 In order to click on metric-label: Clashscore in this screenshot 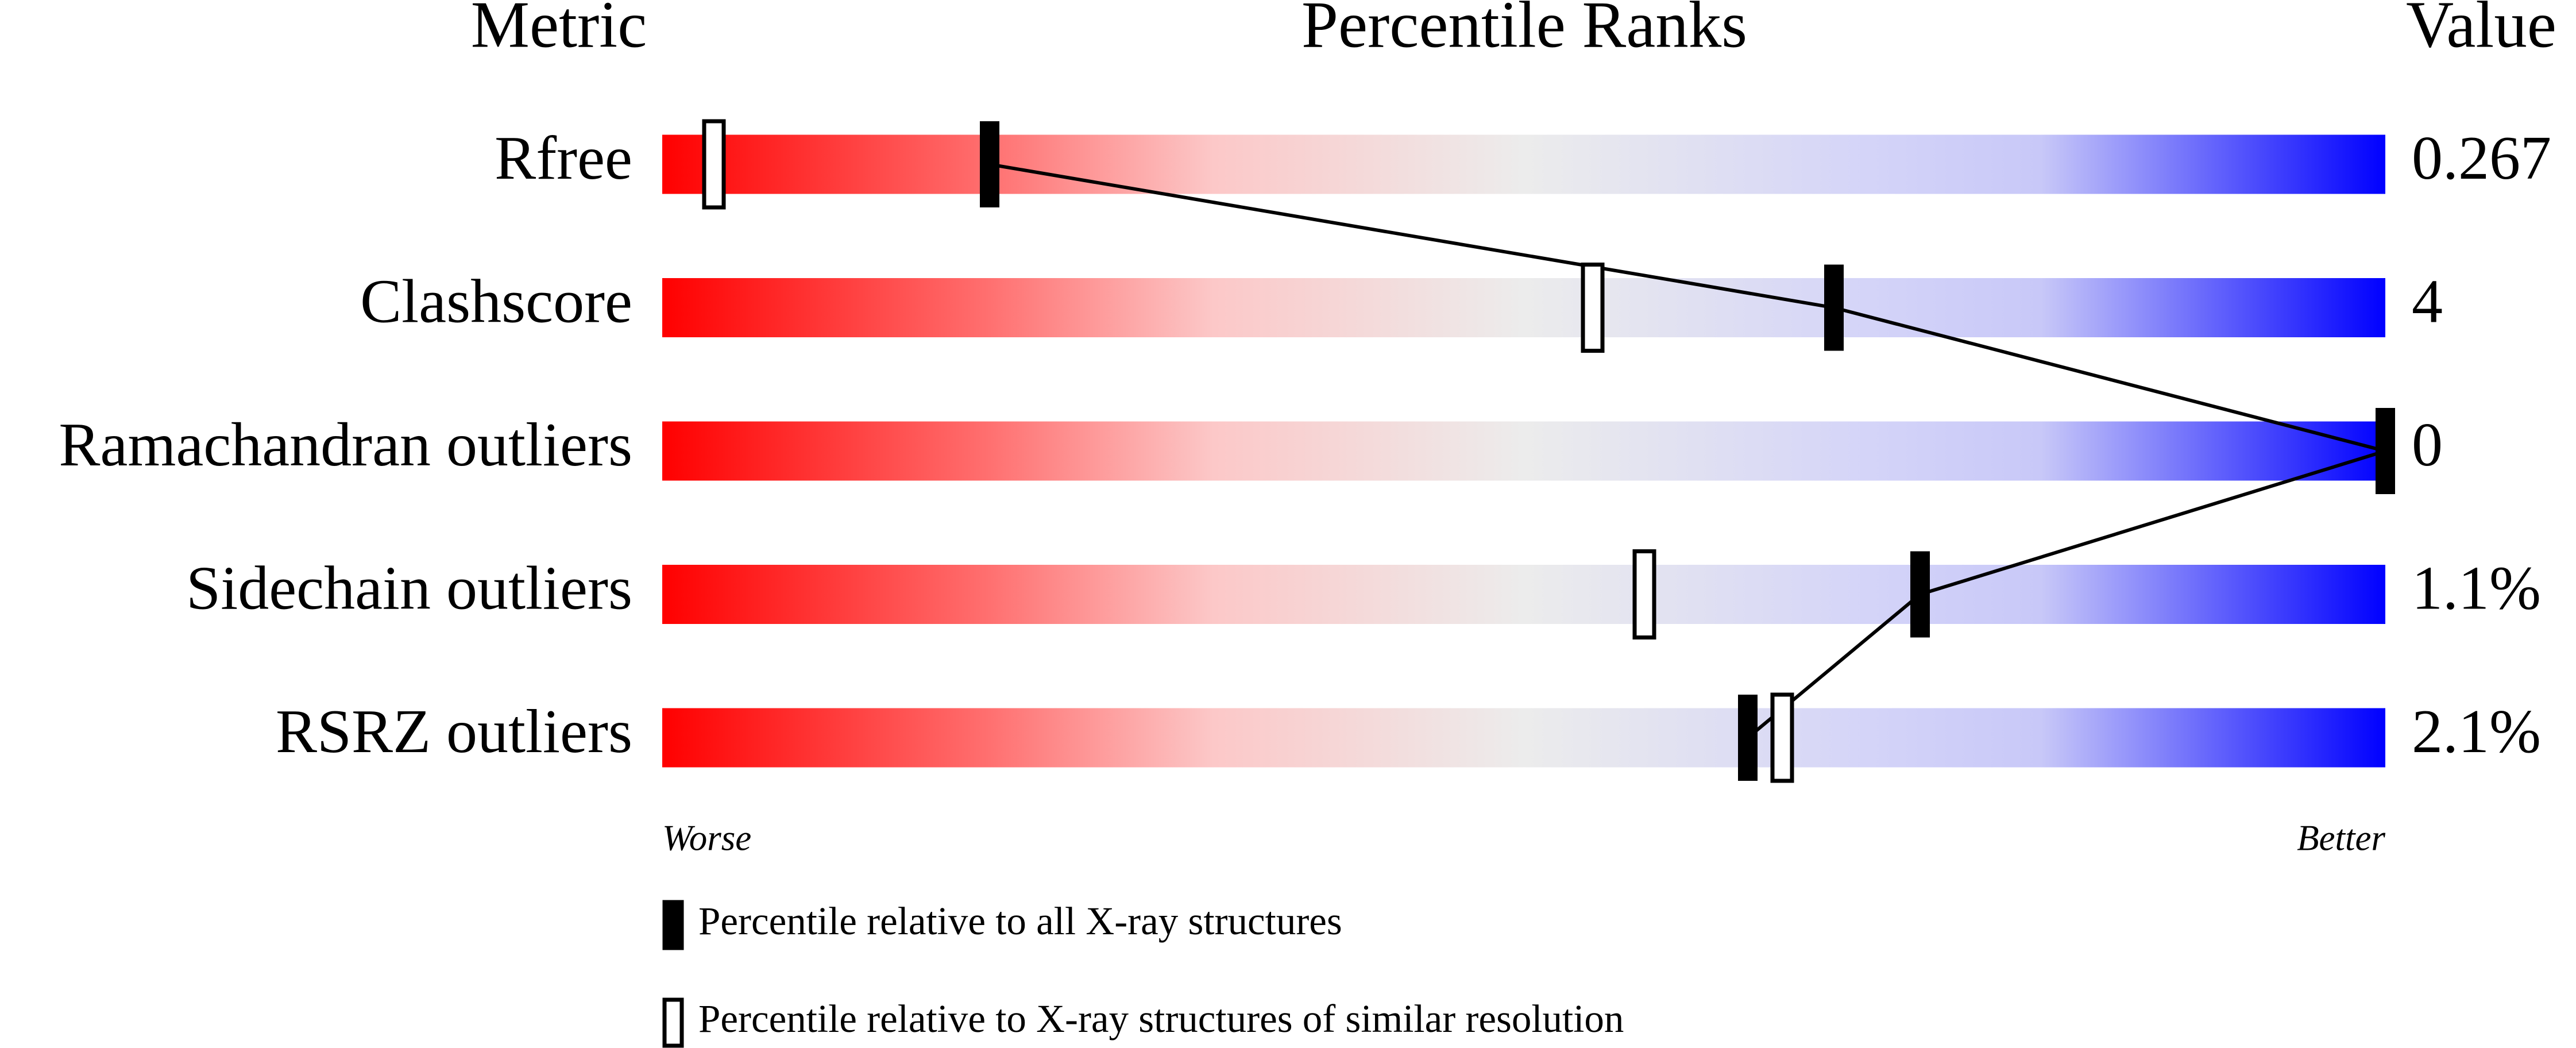, I will do `click(496, 301)`.